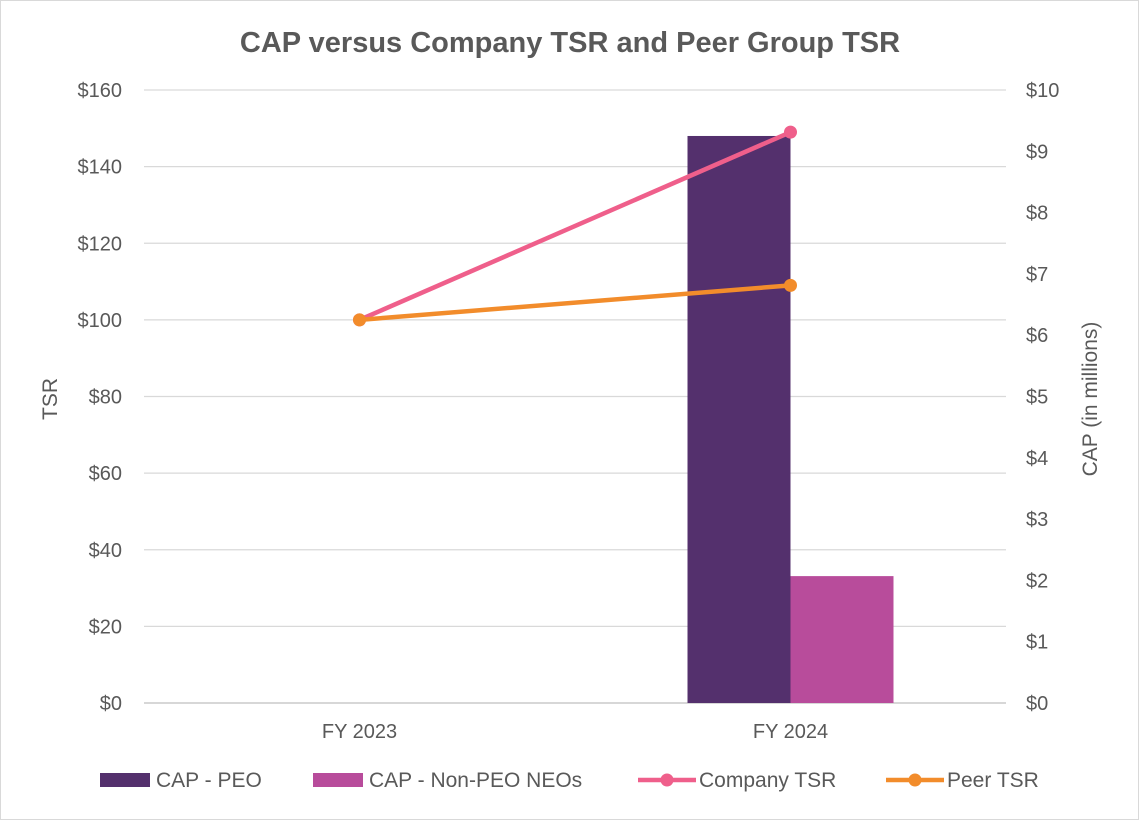 The width and height of the screenshot is (1139, 820). Describe the element at coordinates (1037, 704) in the screenshot. I see `right-tick-label: $0` at that location.